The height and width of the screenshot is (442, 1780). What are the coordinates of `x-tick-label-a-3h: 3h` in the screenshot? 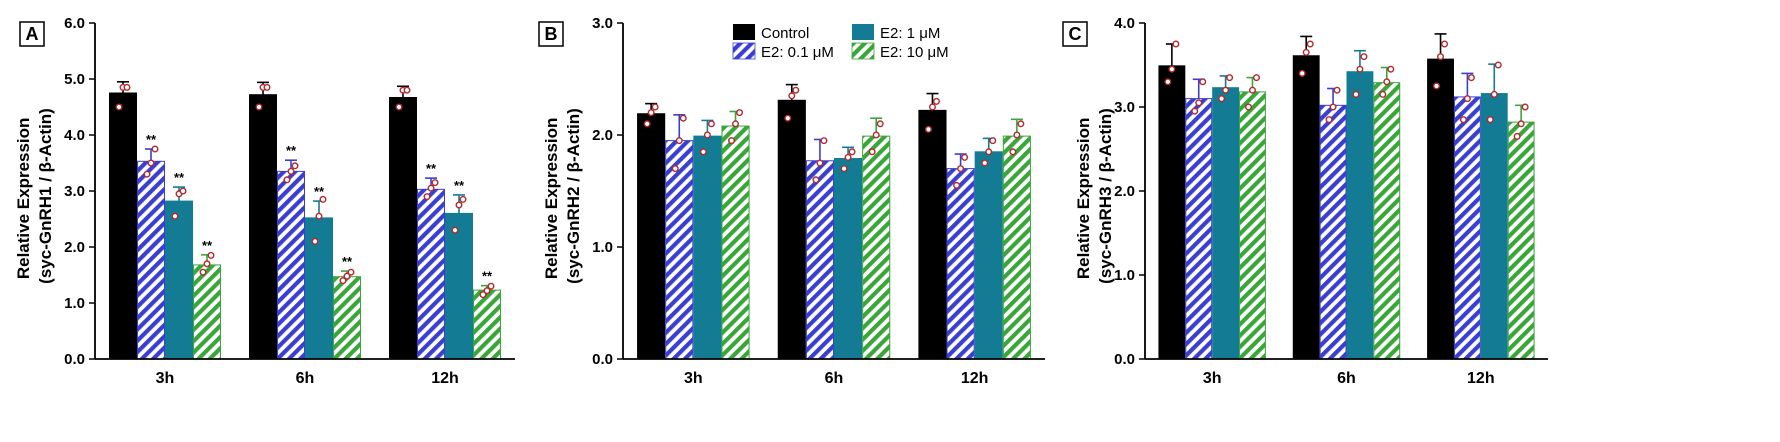 It's located at (165, 378).